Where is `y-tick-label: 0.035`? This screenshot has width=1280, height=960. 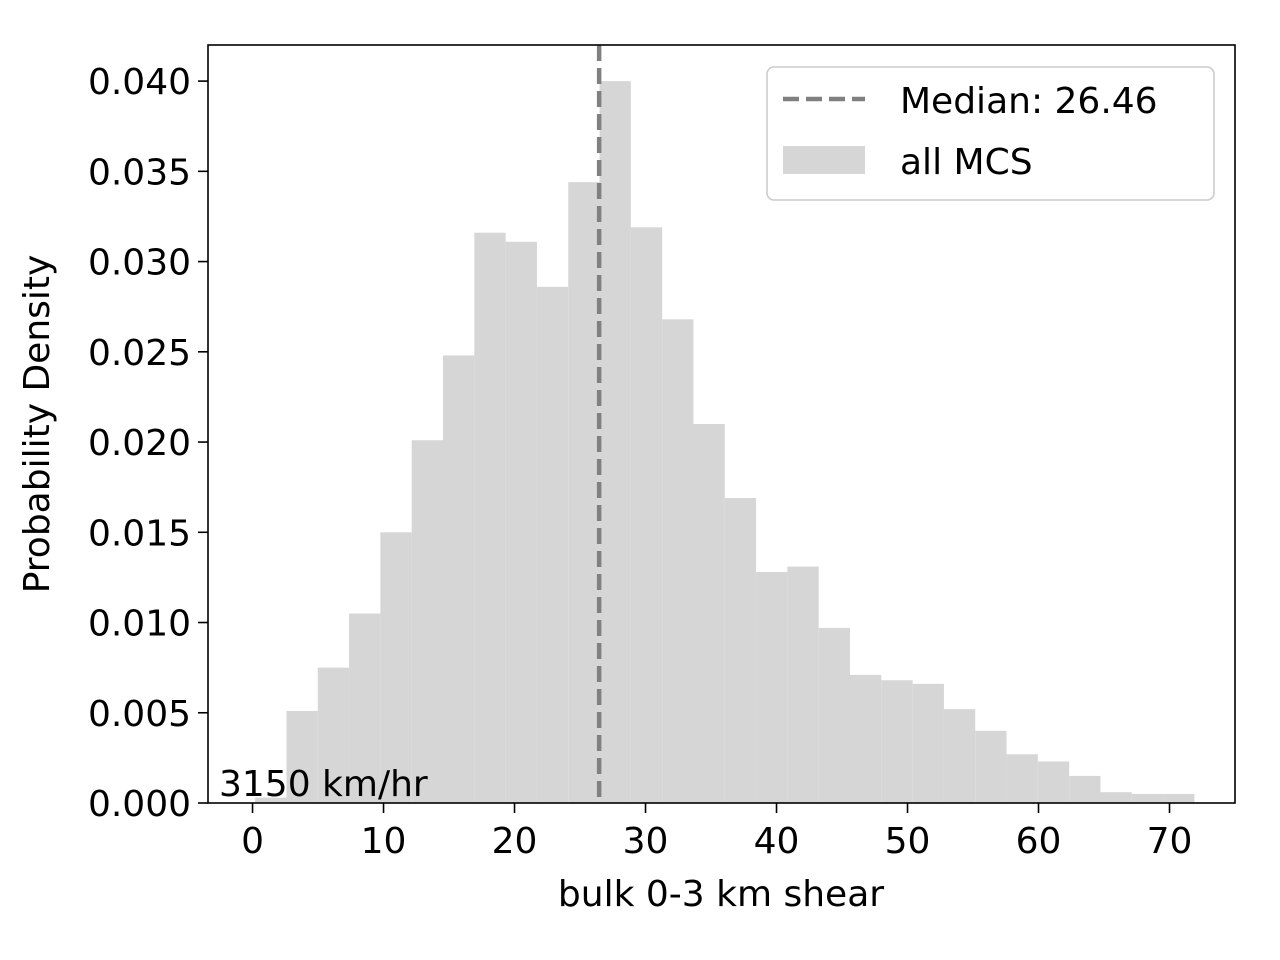 y-tick-label: 0.035 is located at coordinates (139, 172).